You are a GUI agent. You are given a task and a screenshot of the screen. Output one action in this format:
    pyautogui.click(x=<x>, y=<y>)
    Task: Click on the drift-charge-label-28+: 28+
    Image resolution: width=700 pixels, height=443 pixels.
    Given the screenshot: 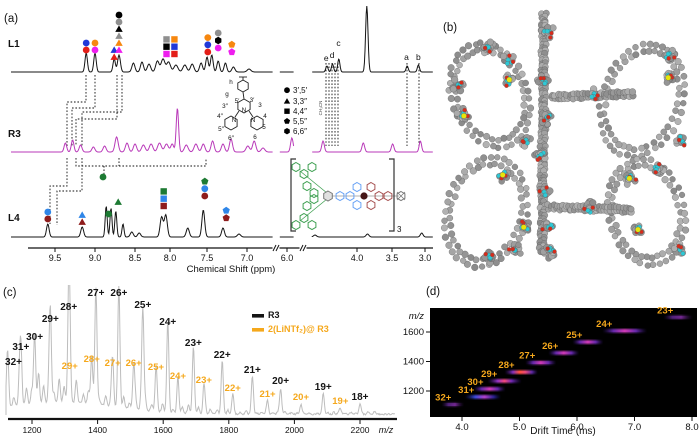 What is the action you would take?
    pyautogui.click(x=506, y=365)
    